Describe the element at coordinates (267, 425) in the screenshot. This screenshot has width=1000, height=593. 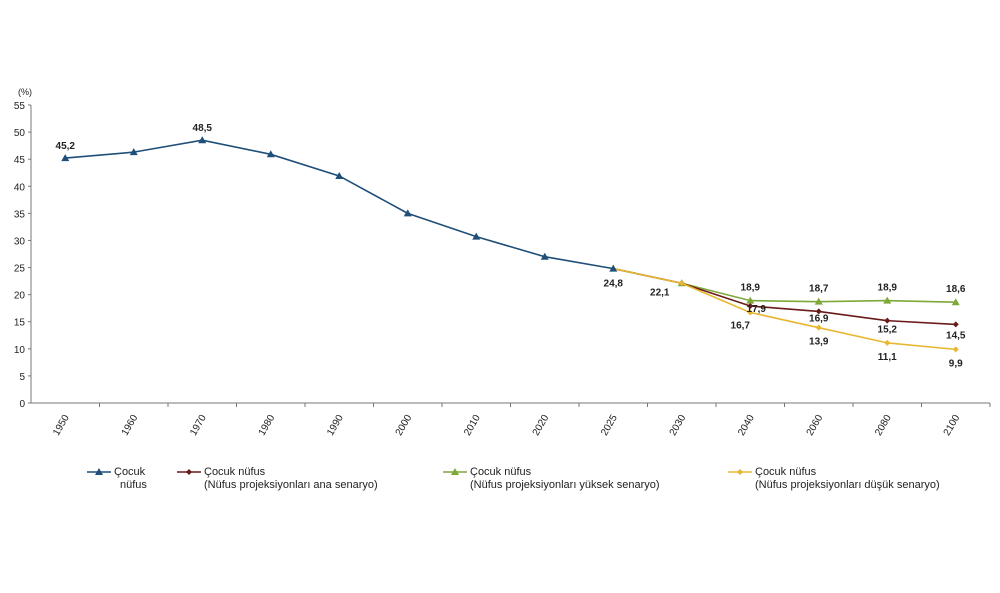
I see `x-tick-label: 1980` at that location.